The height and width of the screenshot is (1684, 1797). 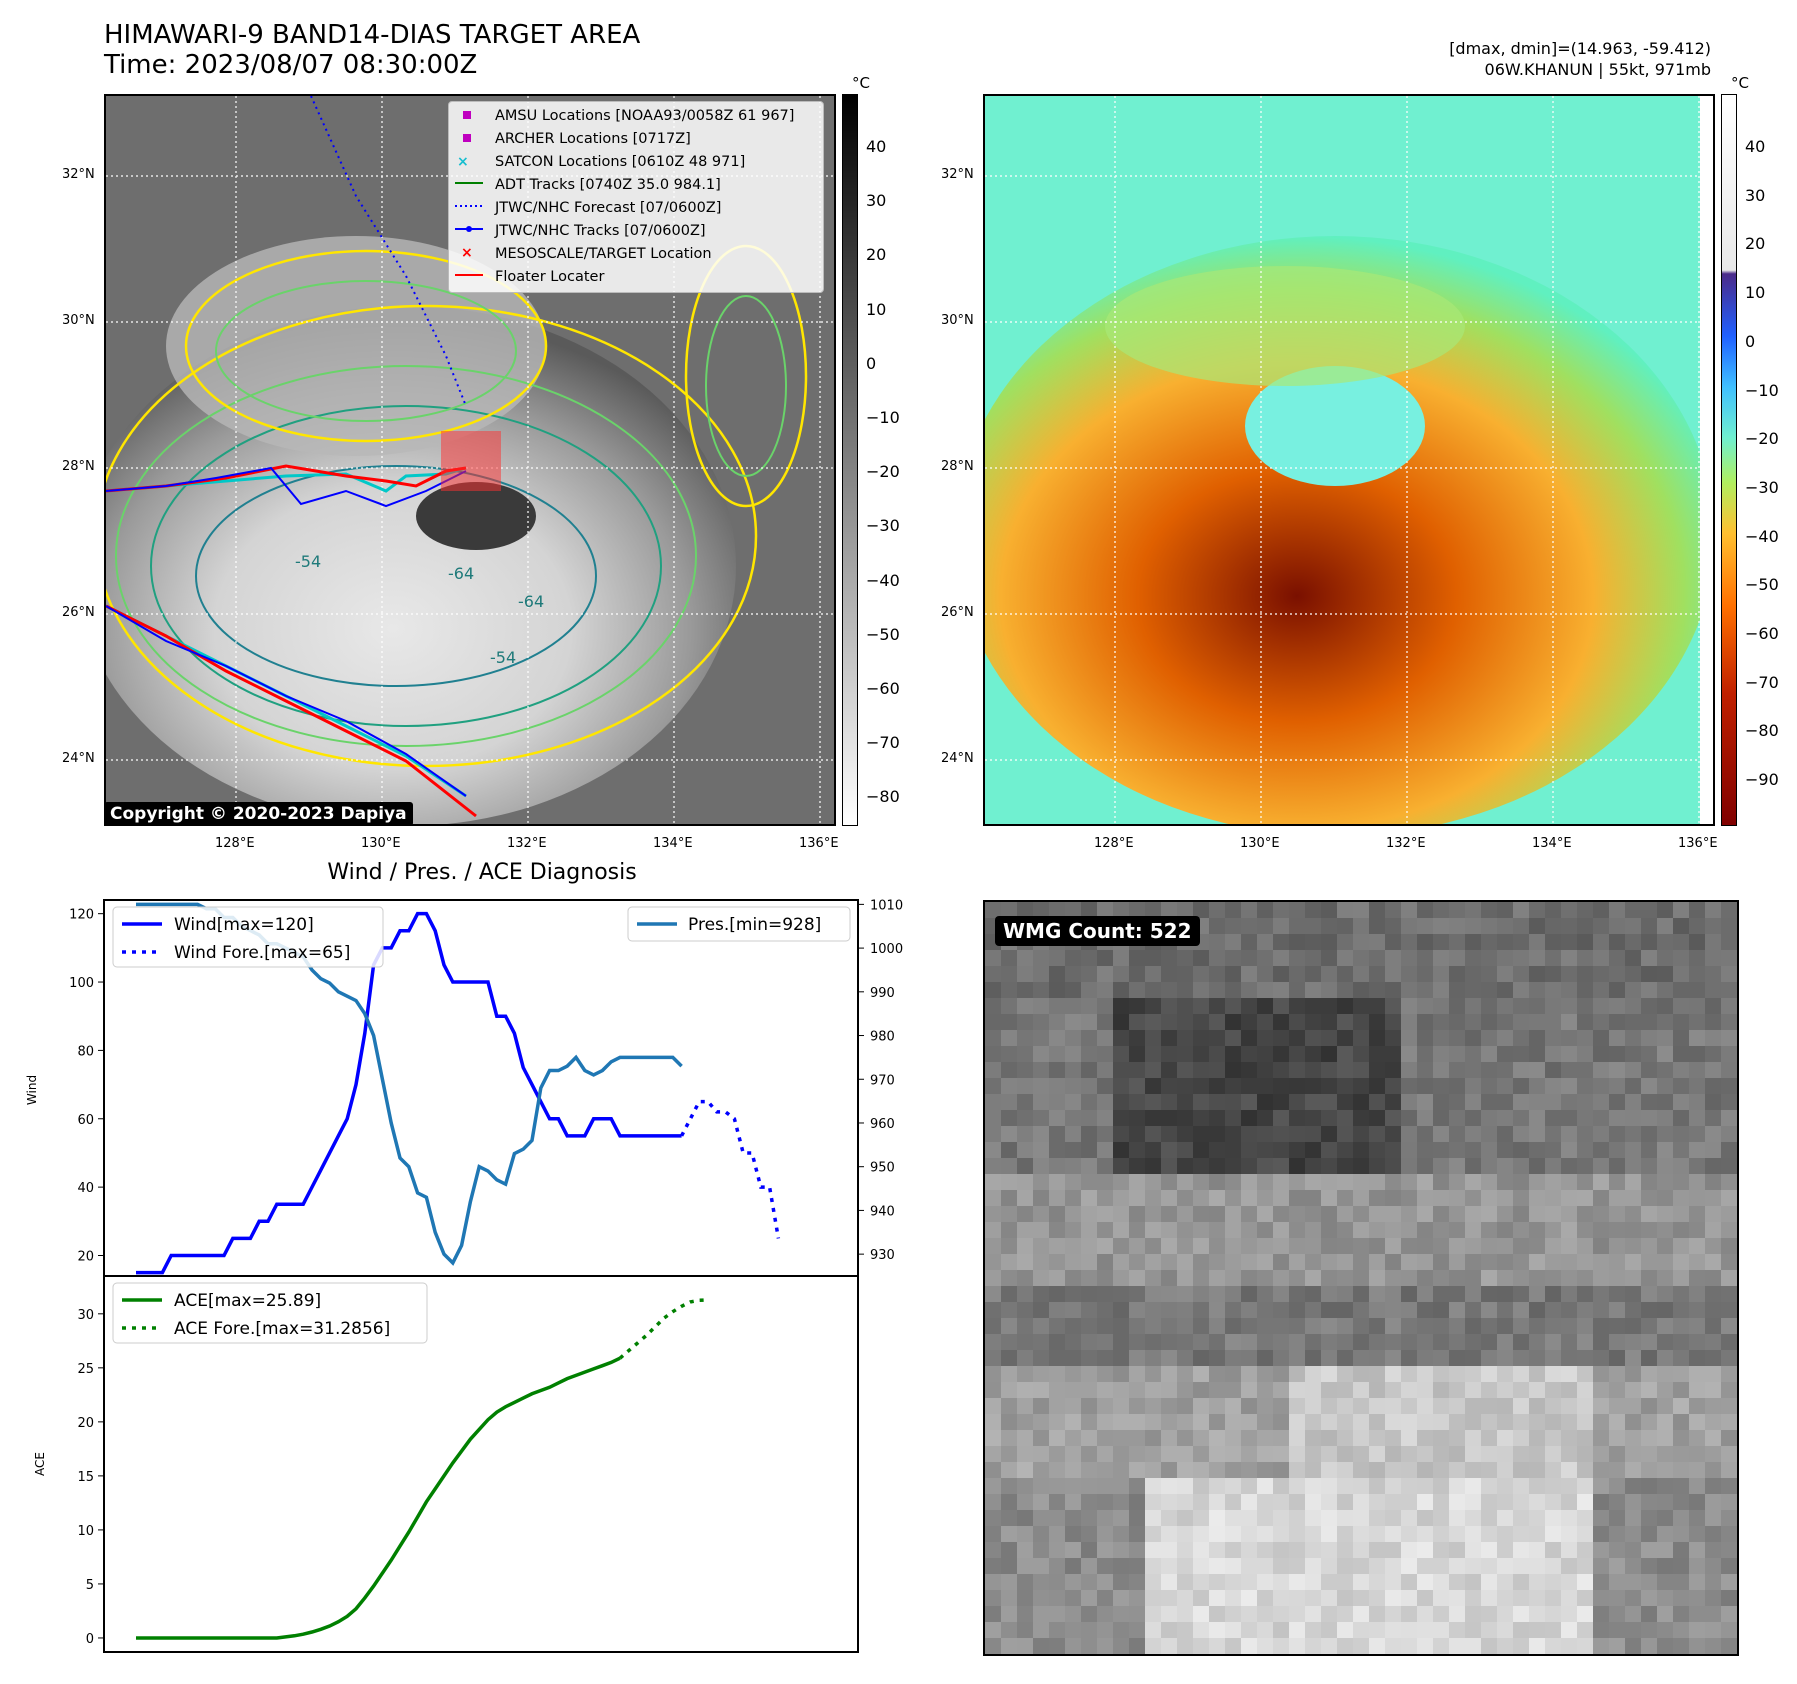 I want to click on storm-info-label: 06W.KHANUN | 55kt, 971mb, so click(x=1597, y=69).